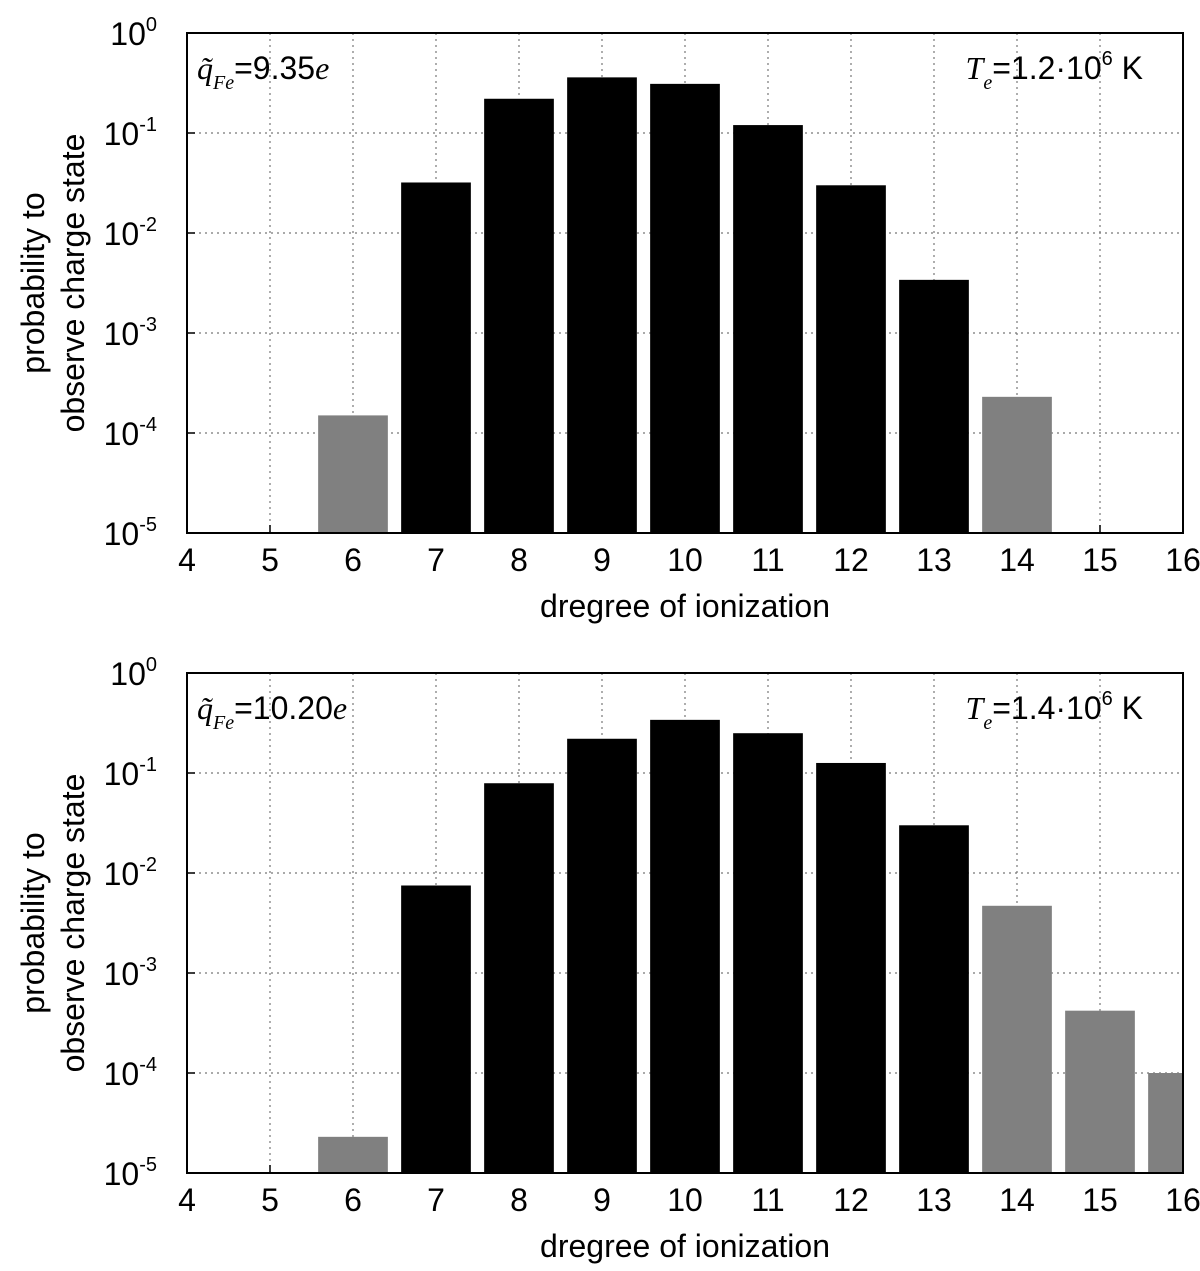 The width and height of the screenshot is (1200, 1271). I want to click on y-tick-label: 10⁻³, so click(130, 973).